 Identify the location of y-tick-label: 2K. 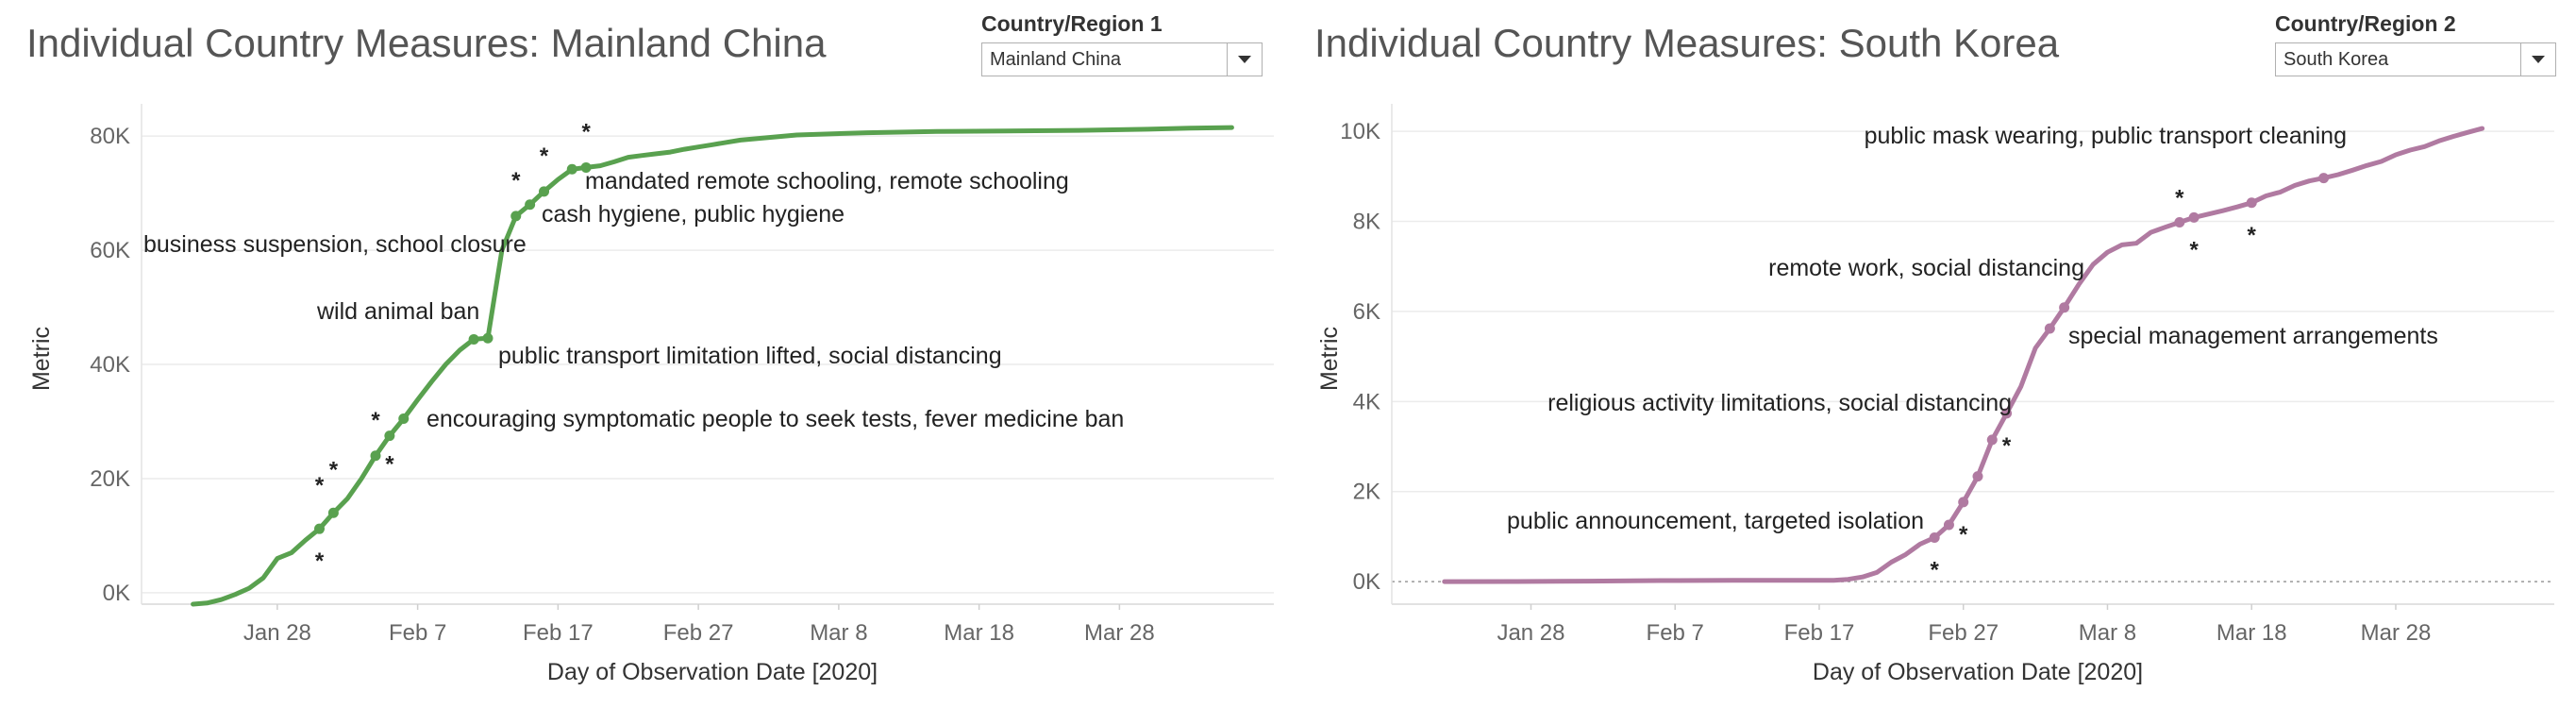
(1366, 492).